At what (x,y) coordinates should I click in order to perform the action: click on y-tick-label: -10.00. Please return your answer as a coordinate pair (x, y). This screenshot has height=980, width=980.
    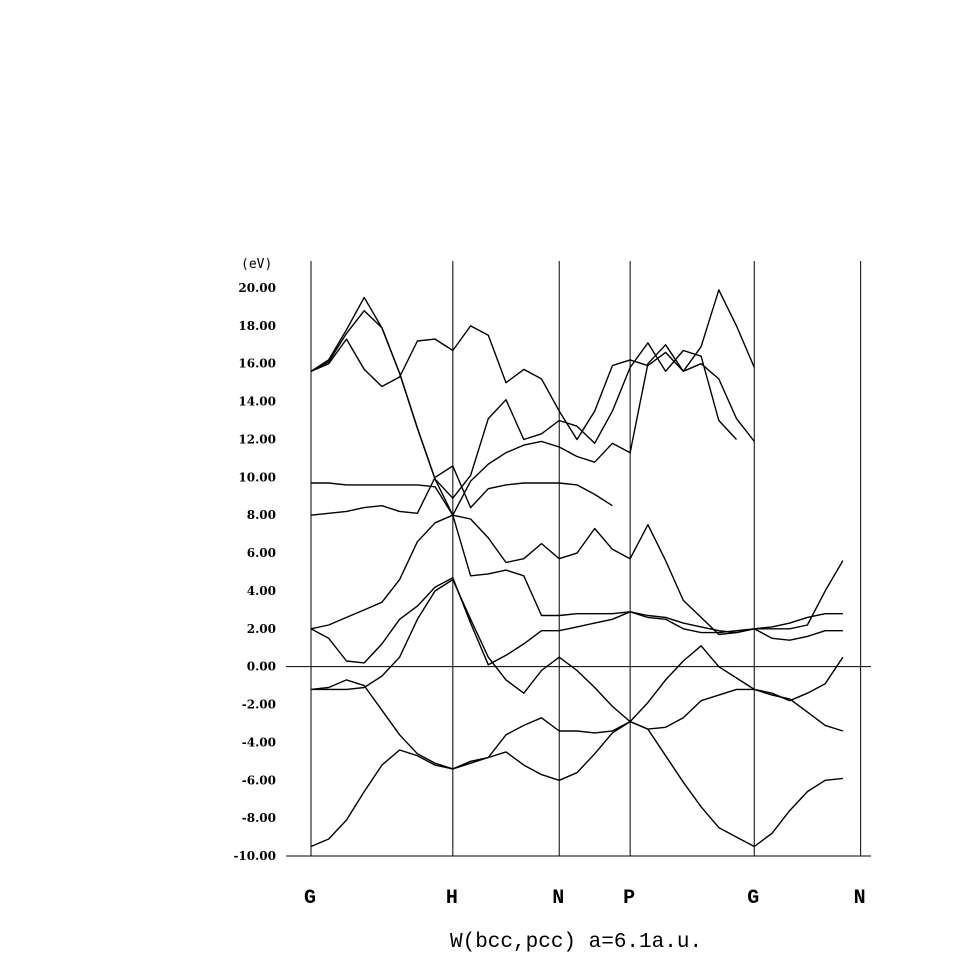
    Looking at the image, I should click on (254, 856).